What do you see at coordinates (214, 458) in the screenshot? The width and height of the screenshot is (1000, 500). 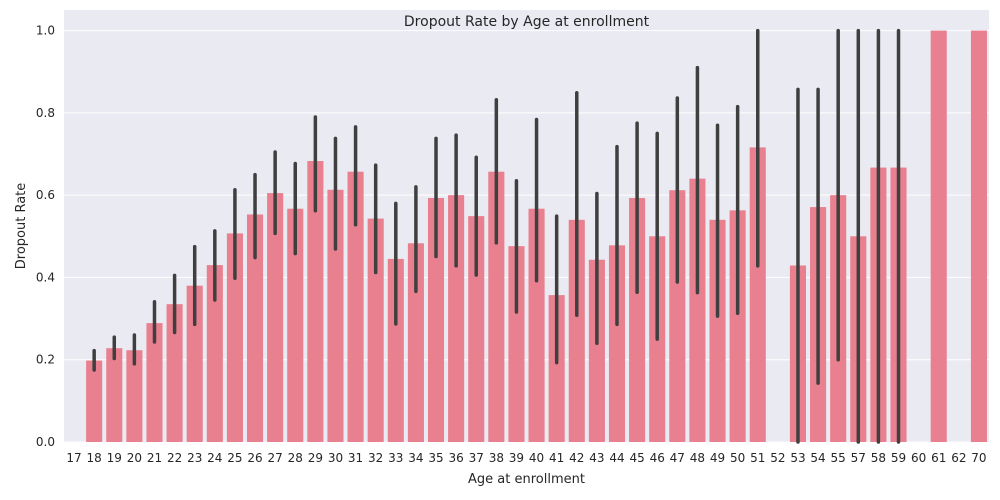 I see `x-tick-label: 24` at bounding box center [214, 458].